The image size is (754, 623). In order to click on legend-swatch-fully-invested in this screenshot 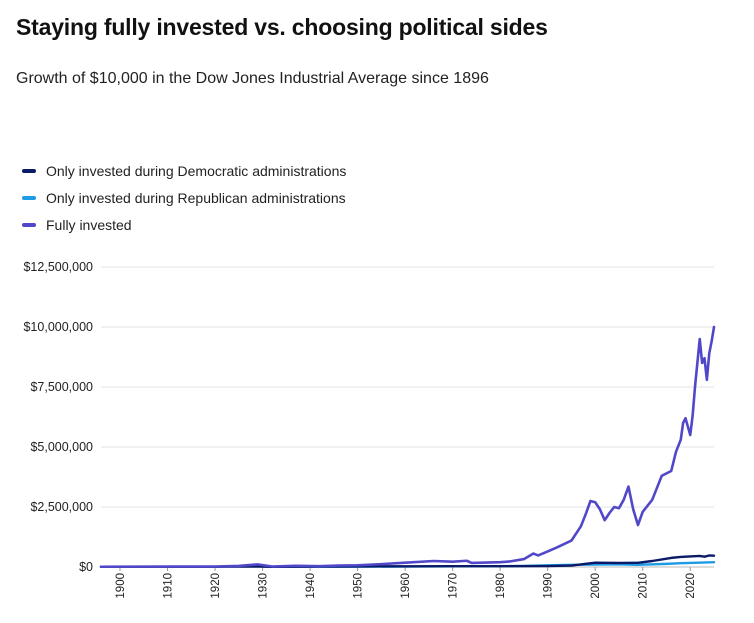, I will do `click(29, 224)`.